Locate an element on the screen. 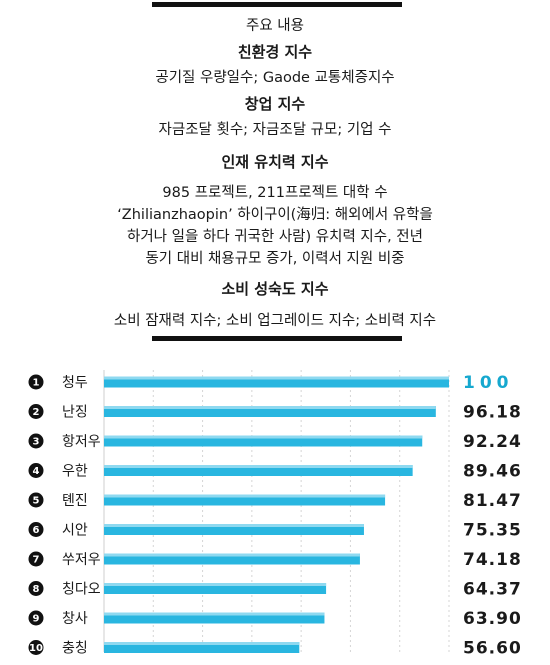 This screenshot has width=550, height=665. section-title-eco: 친환경 지수 is located at coordinates (275, 52).